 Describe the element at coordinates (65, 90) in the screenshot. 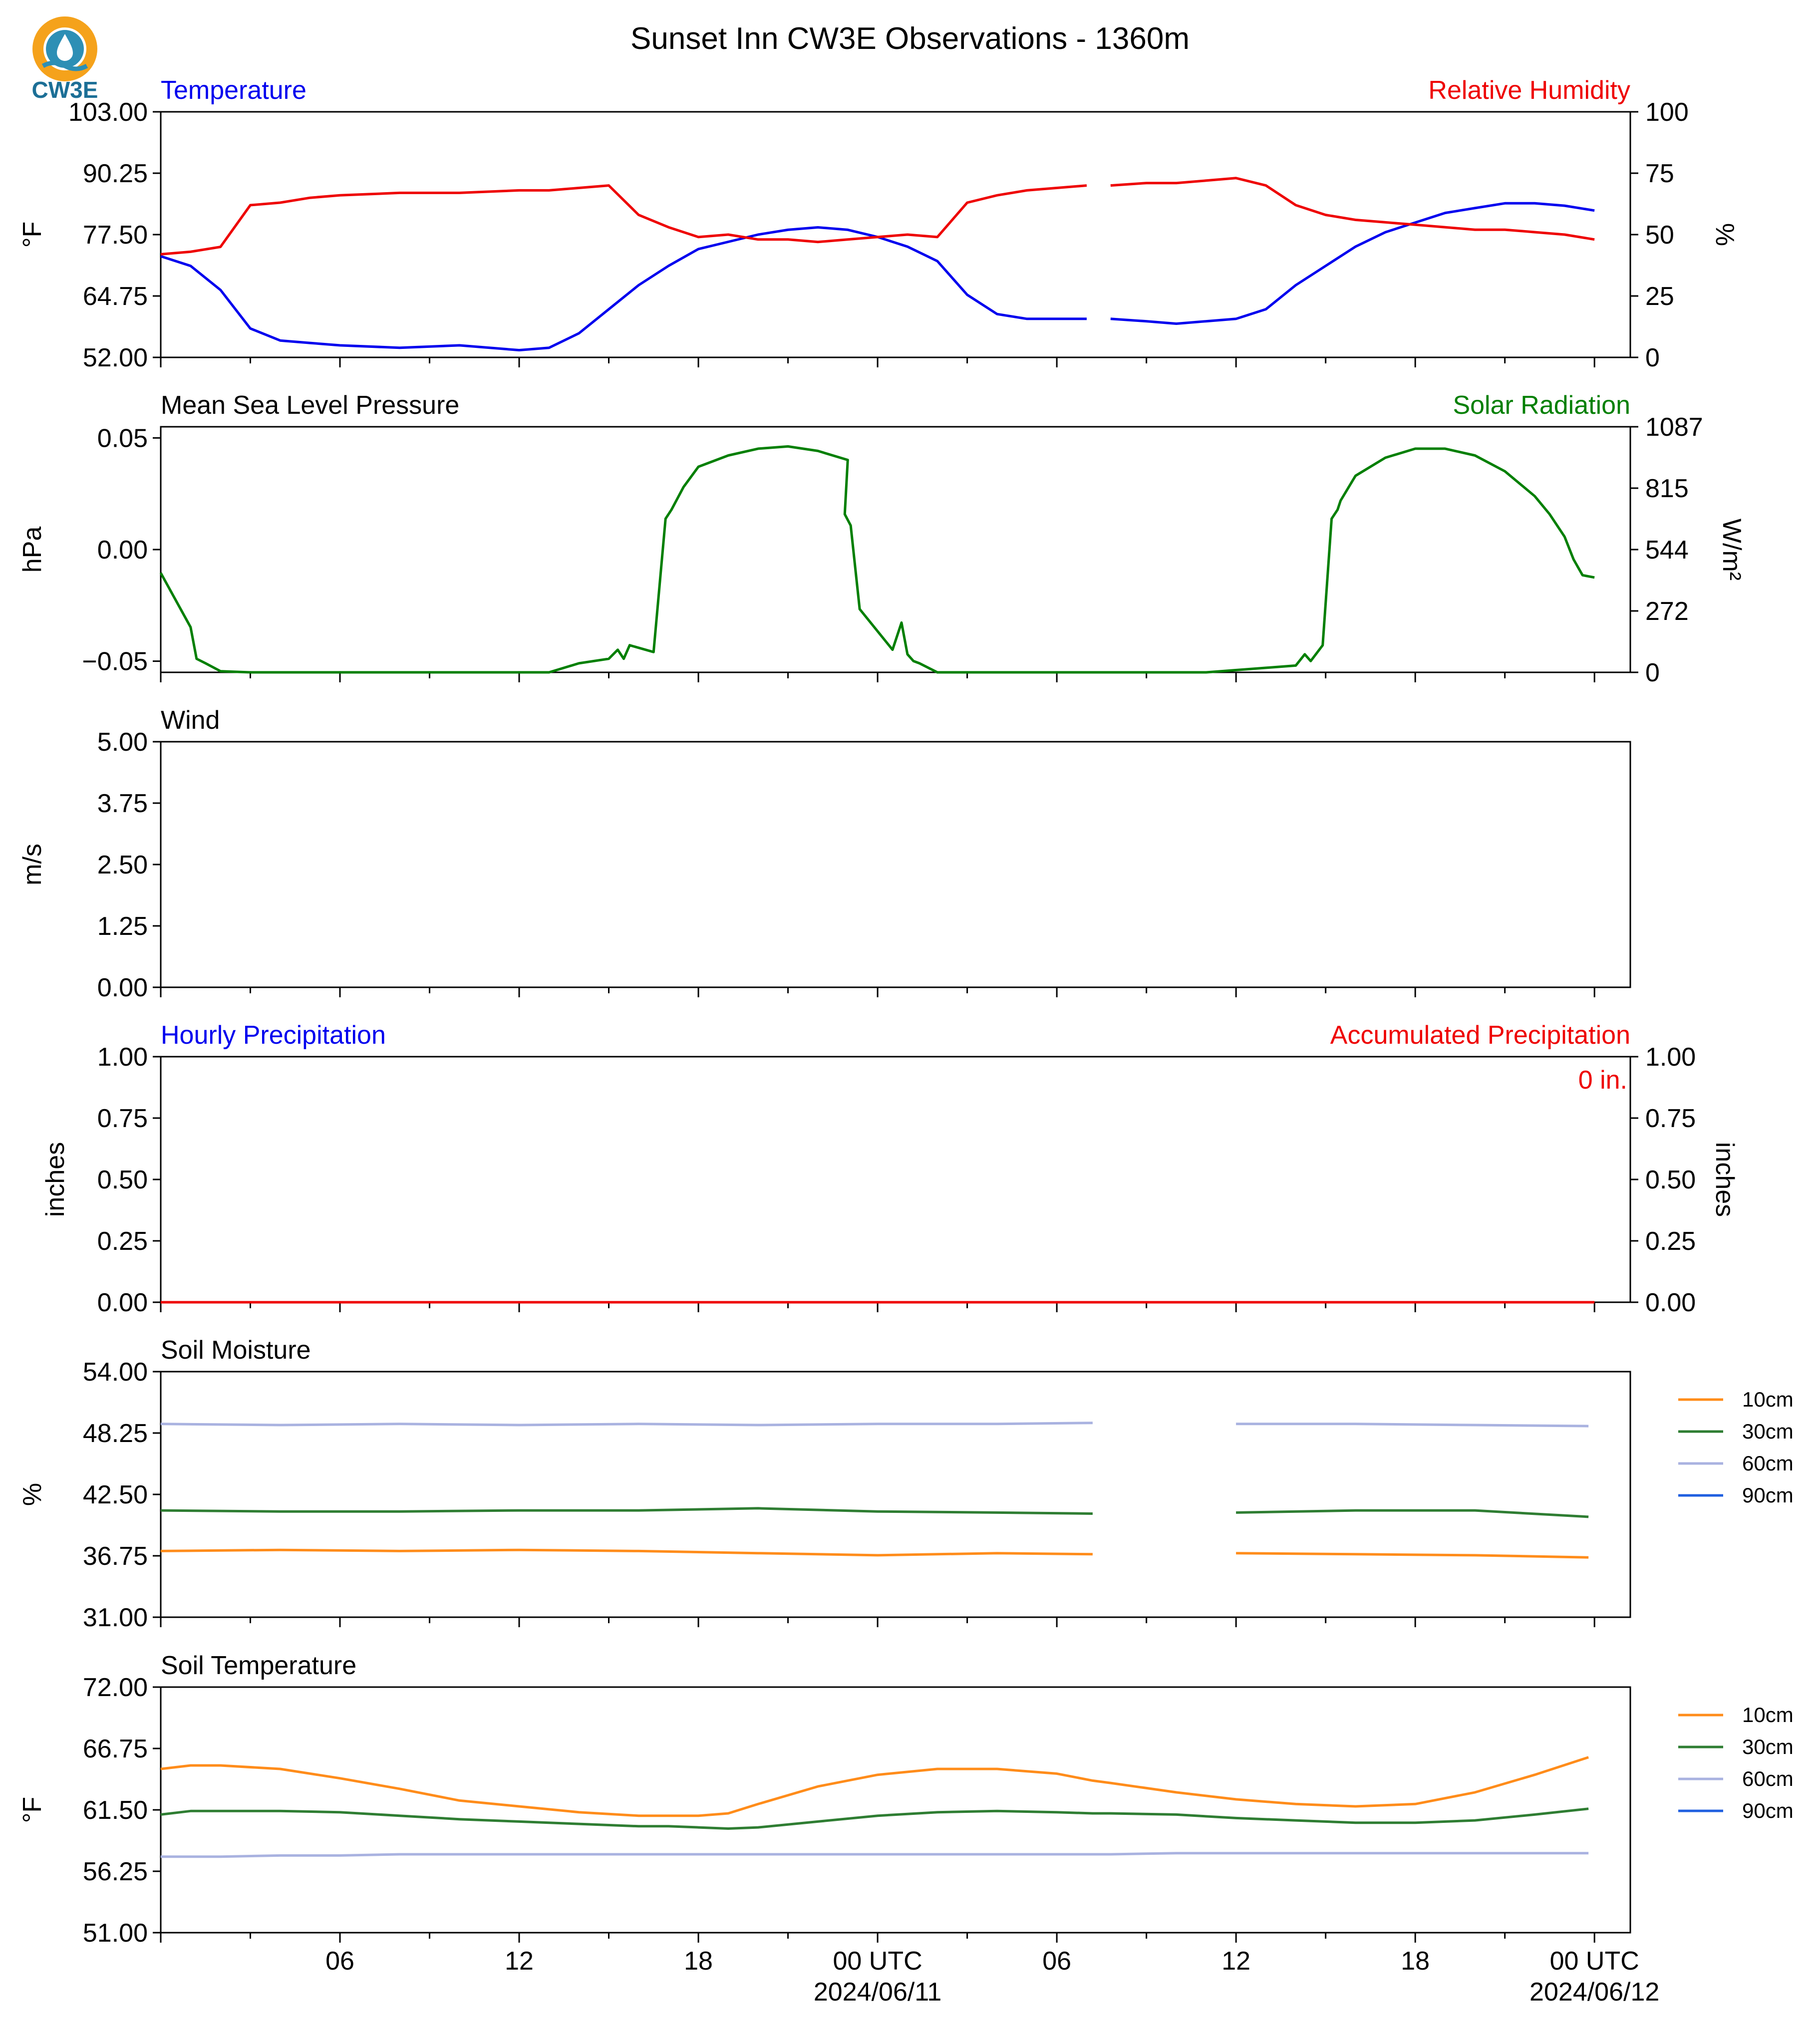

I see `logo-text: CW3E` at that location.